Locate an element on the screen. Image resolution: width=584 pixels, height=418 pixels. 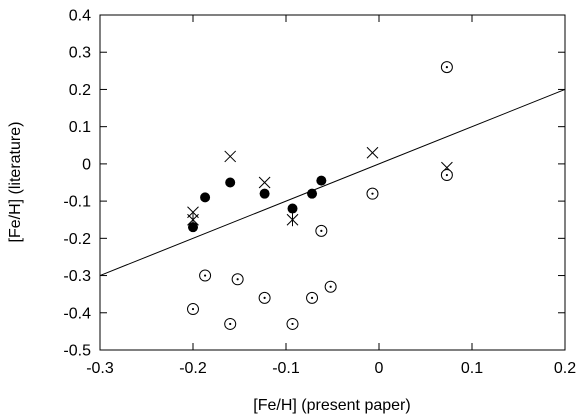
x-tick-label: -0.3 is located at coordinates (100, 368).